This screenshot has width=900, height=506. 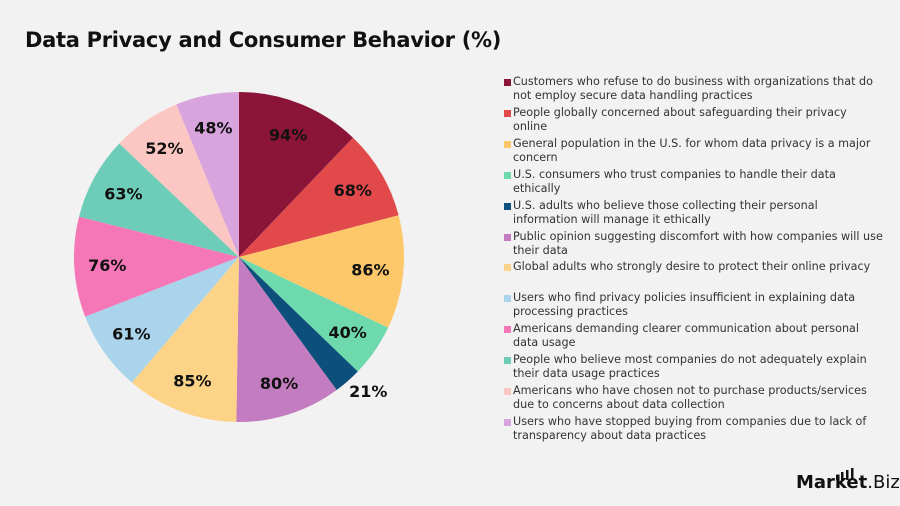 I want to click on logo: Market.Biz, so click(x=848, y=482).